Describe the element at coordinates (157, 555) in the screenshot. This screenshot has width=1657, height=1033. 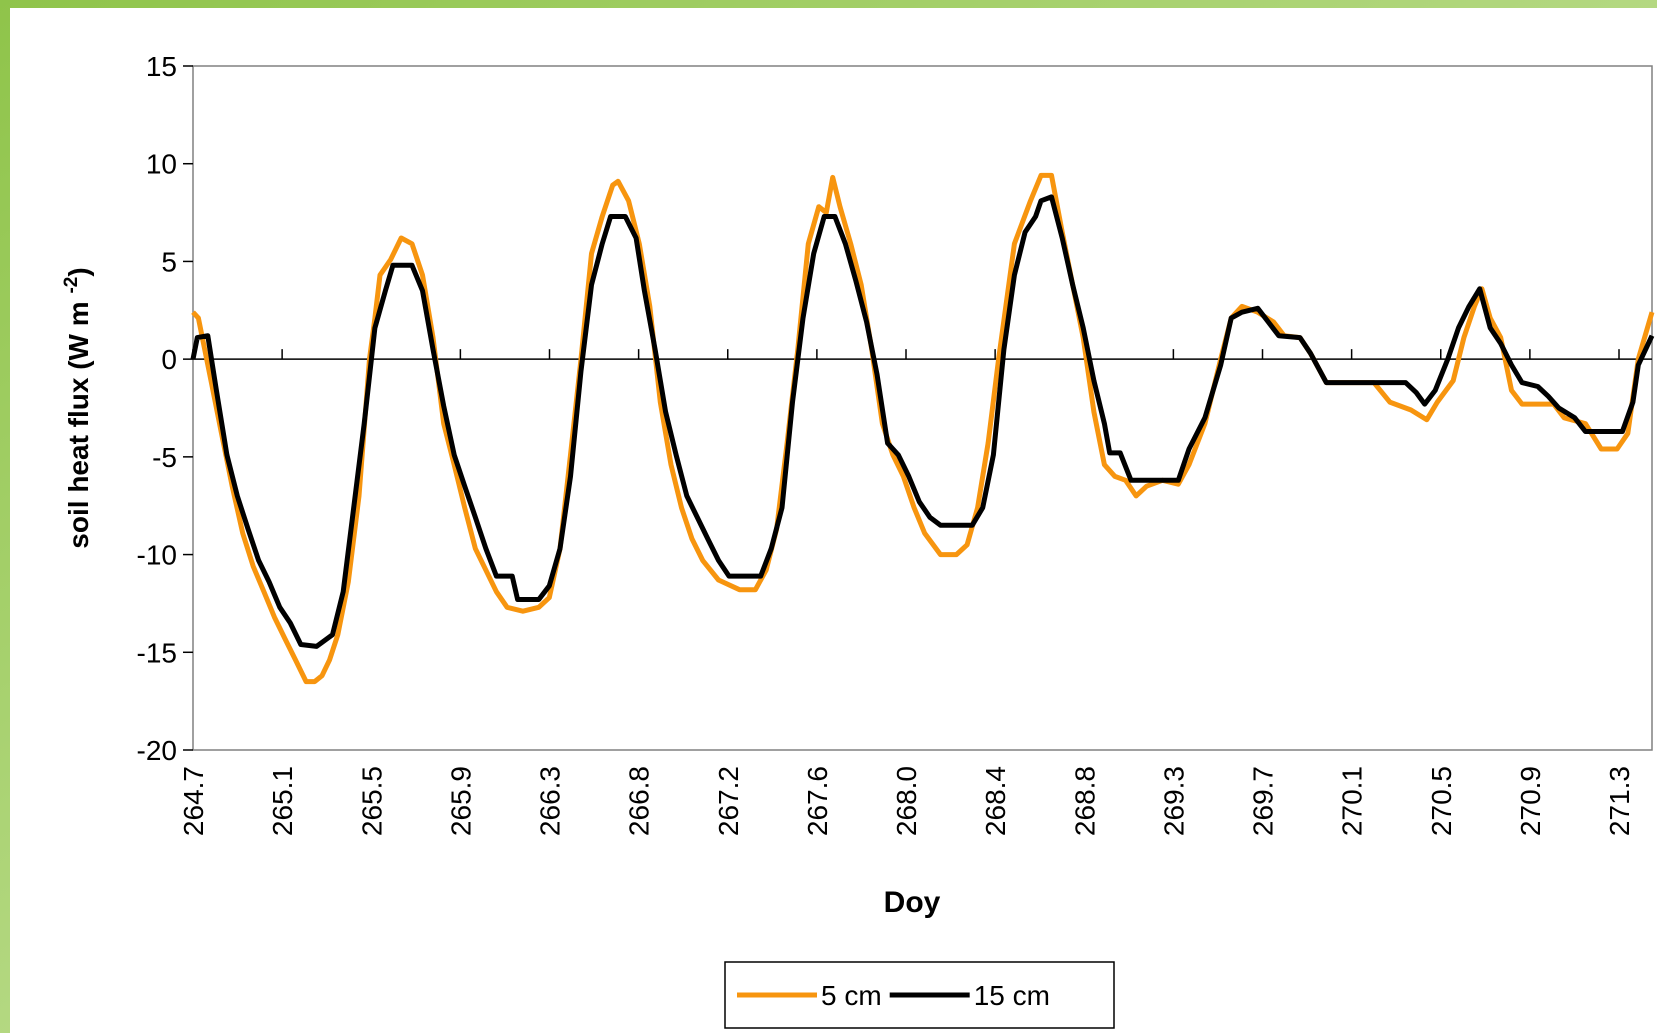
I see `y-tick-label: -10` at that location.